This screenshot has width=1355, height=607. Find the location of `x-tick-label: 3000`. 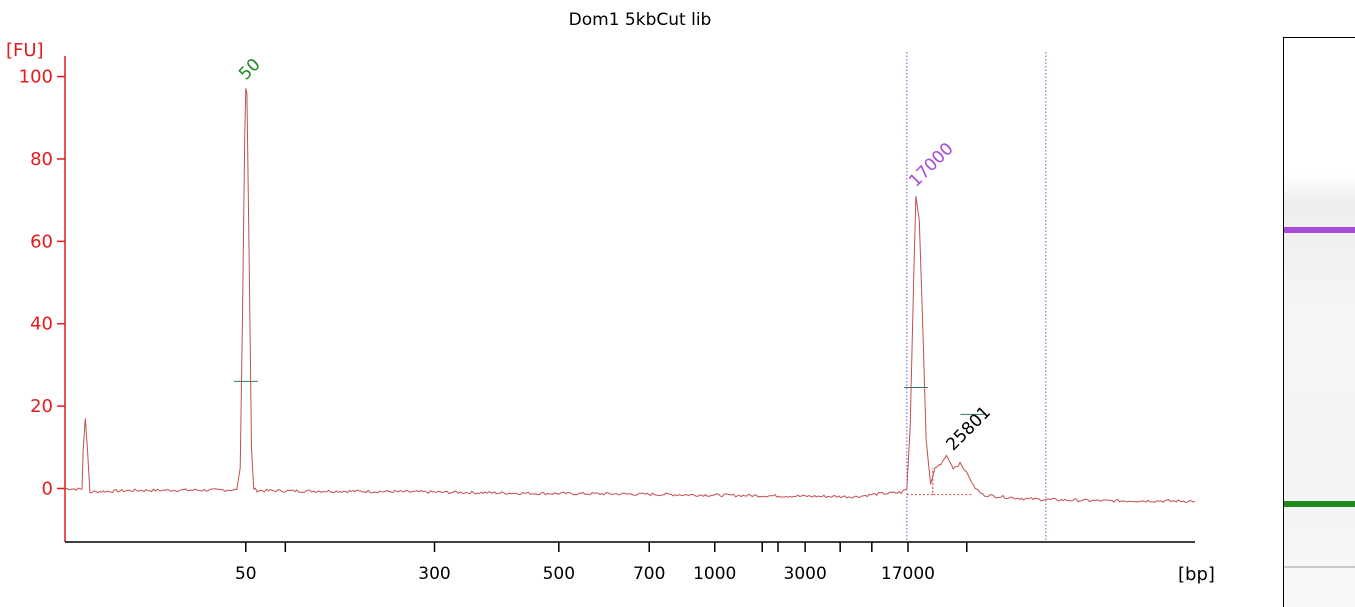

x-tick-label: 3000 is located at coordinates (805, 574).